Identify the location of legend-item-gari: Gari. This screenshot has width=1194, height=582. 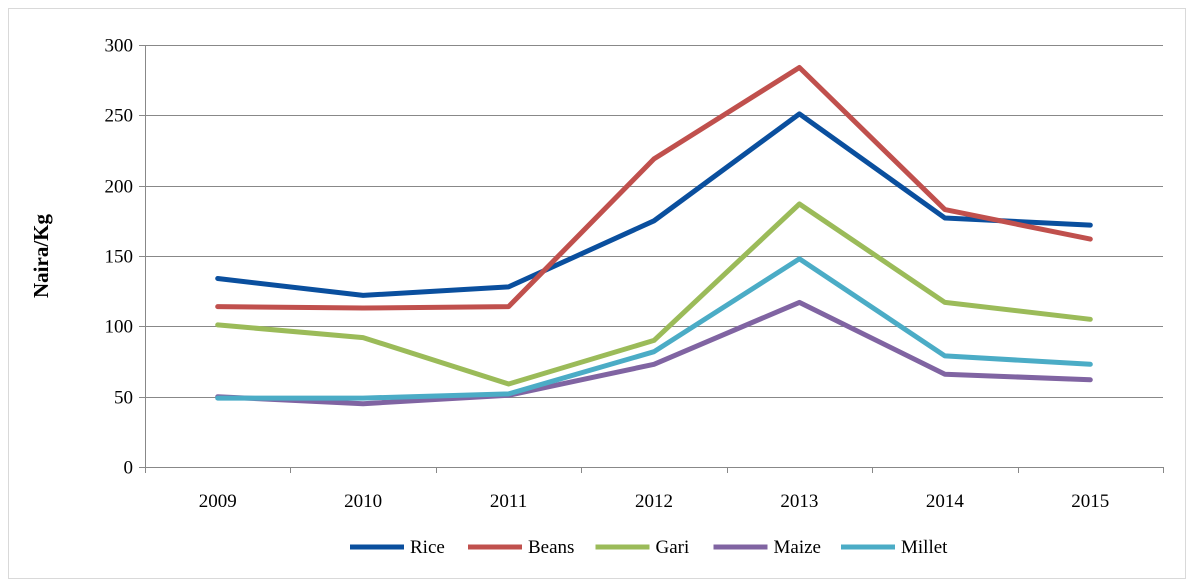
(642, 547).